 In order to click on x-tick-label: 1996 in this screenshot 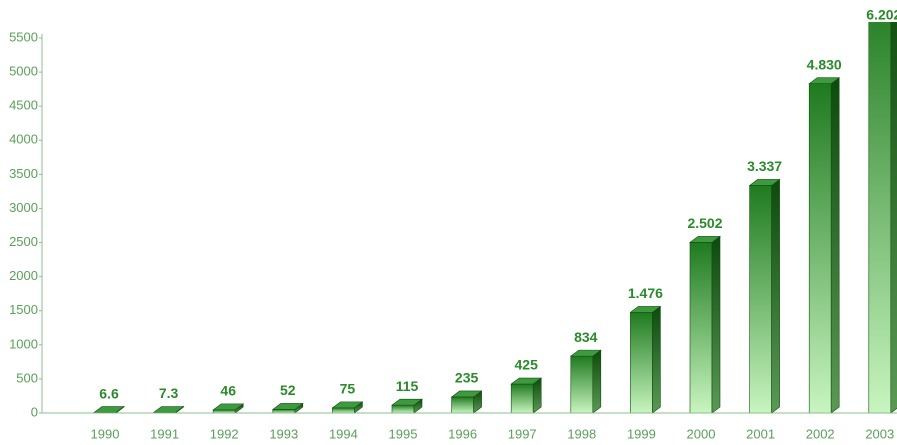, I will do `click(462, 433)`.